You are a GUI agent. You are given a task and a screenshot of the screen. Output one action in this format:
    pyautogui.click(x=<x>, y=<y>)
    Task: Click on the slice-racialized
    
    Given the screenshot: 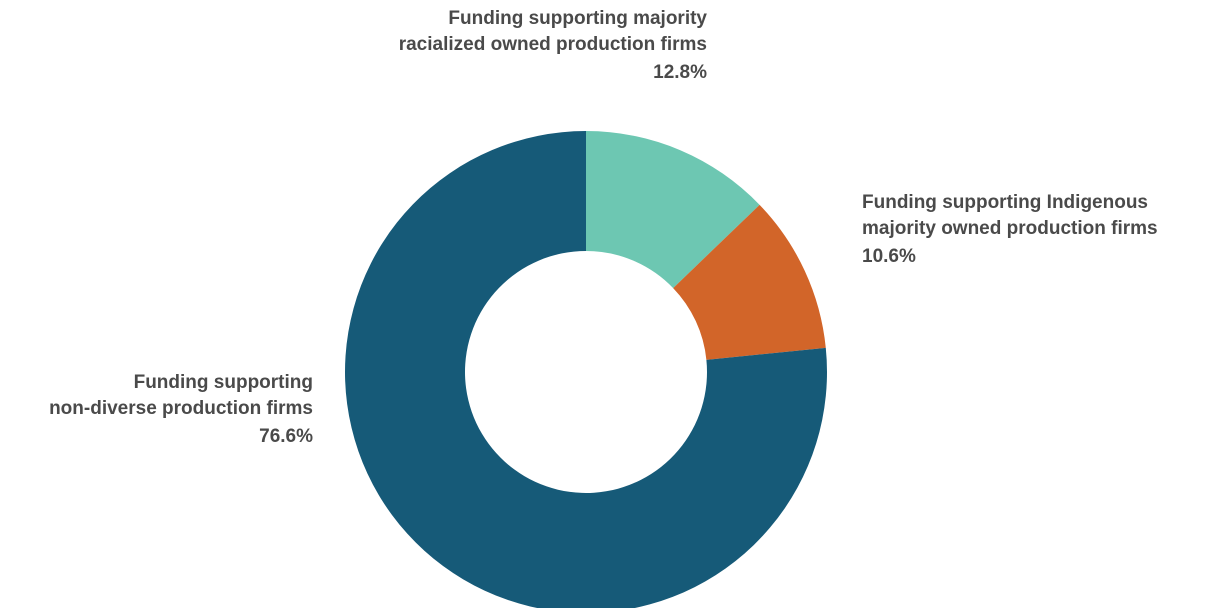 What is the action you would take?
    pyautogui.click(x=673, y=210)
    